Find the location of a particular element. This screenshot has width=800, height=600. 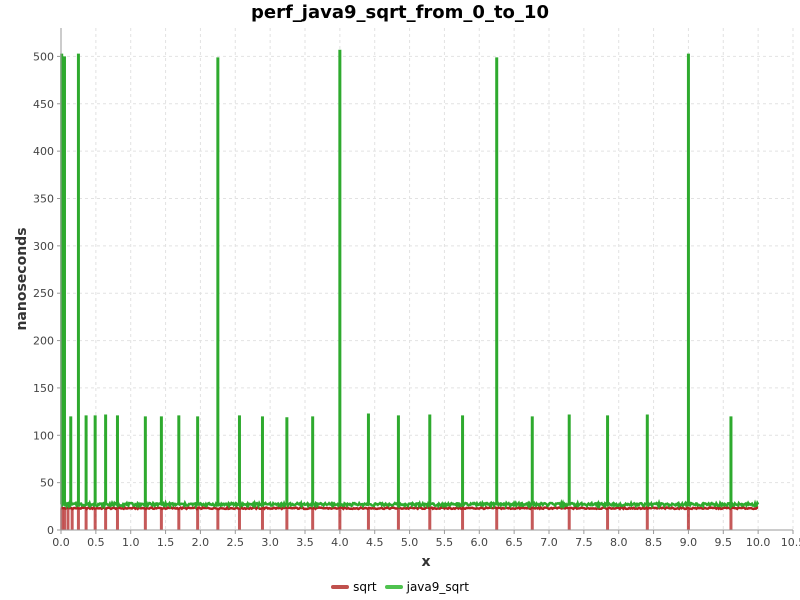

y-tick-label: 0 is located at coordinates (50, 530).